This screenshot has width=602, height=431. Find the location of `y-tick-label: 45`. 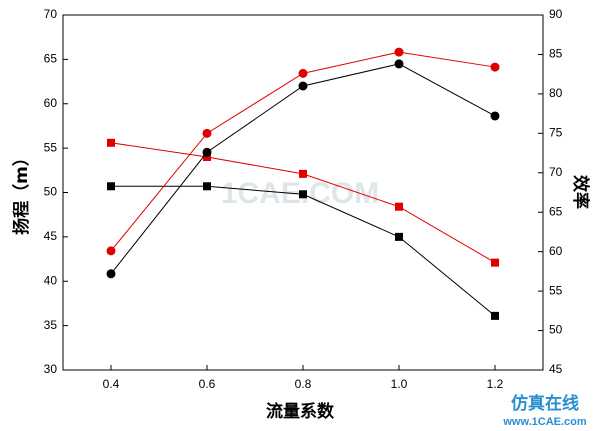

y-tick-label: 45 is located at coordinates (51, 236).